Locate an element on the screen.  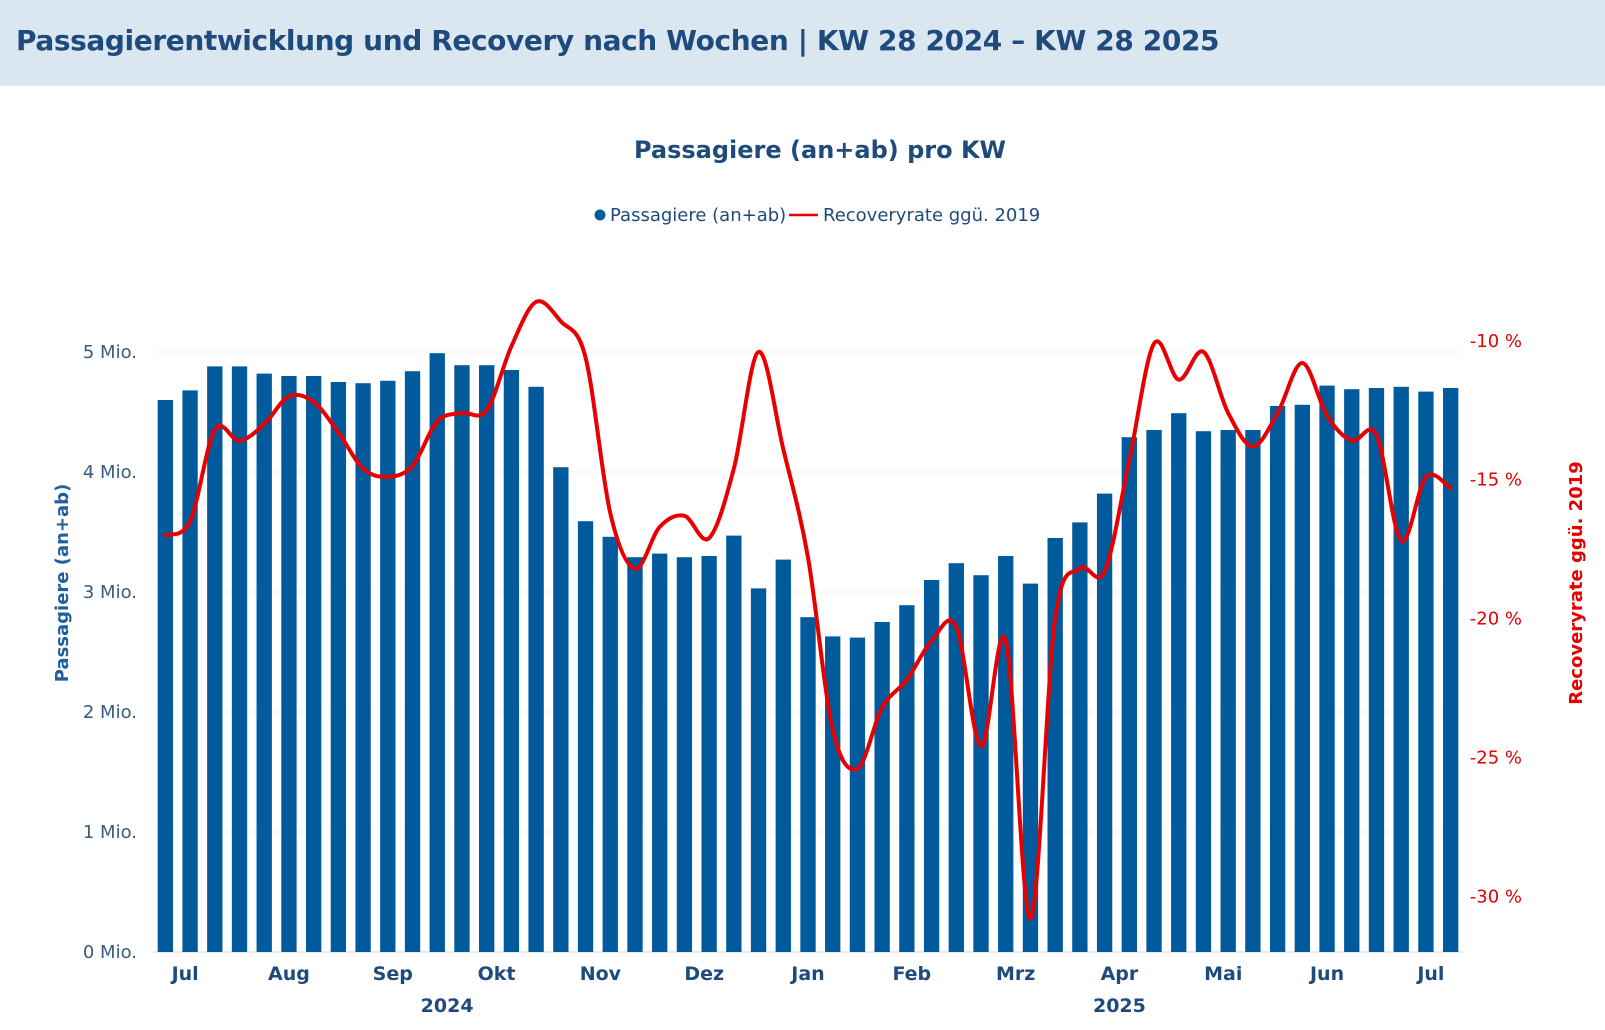
month-label: Aug is located at coordinates (289, 974).